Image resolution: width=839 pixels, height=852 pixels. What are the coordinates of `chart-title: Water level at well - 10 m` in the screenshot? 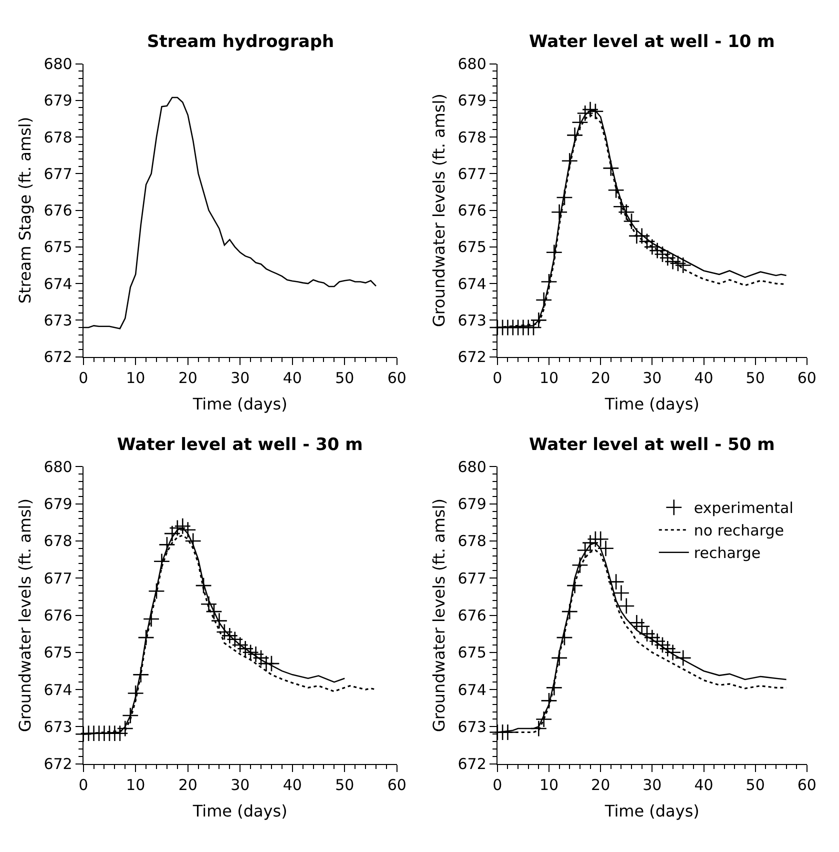 It's located at (652, 42).